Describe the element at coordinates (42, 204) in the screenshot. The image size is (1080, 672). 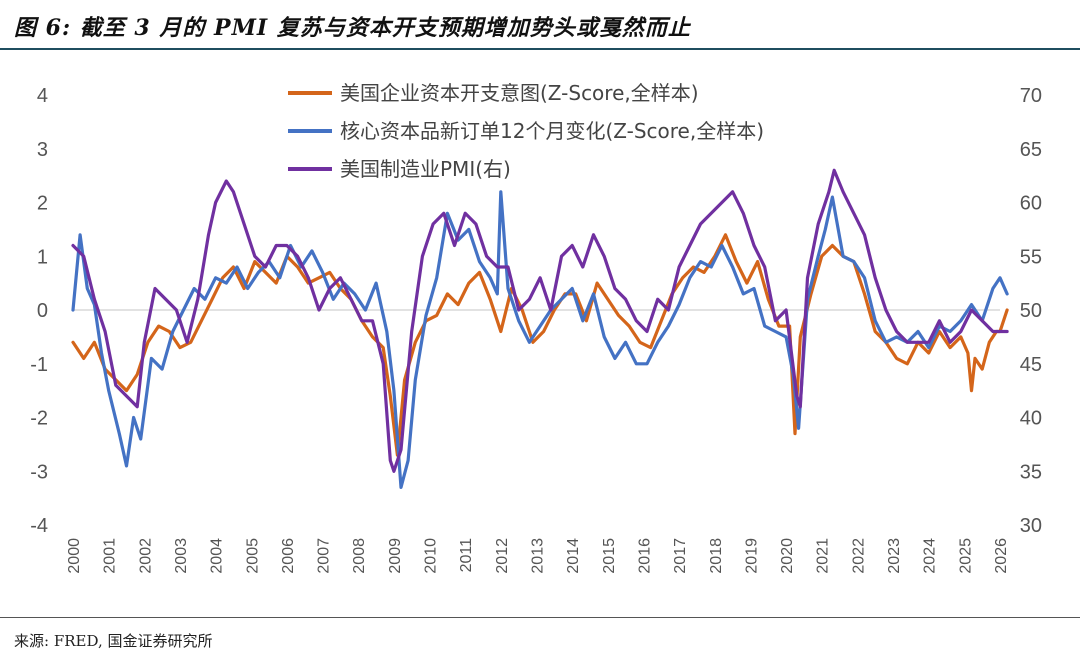
I see `y-left-tick-label: 2` at that location.